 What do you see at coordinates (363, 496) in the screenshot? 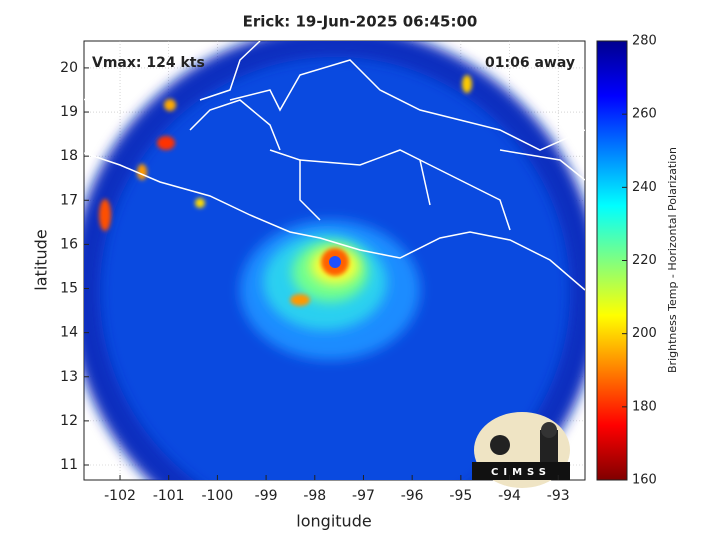
I see `x-tick-label: -97` at bounding box center [363, 496].